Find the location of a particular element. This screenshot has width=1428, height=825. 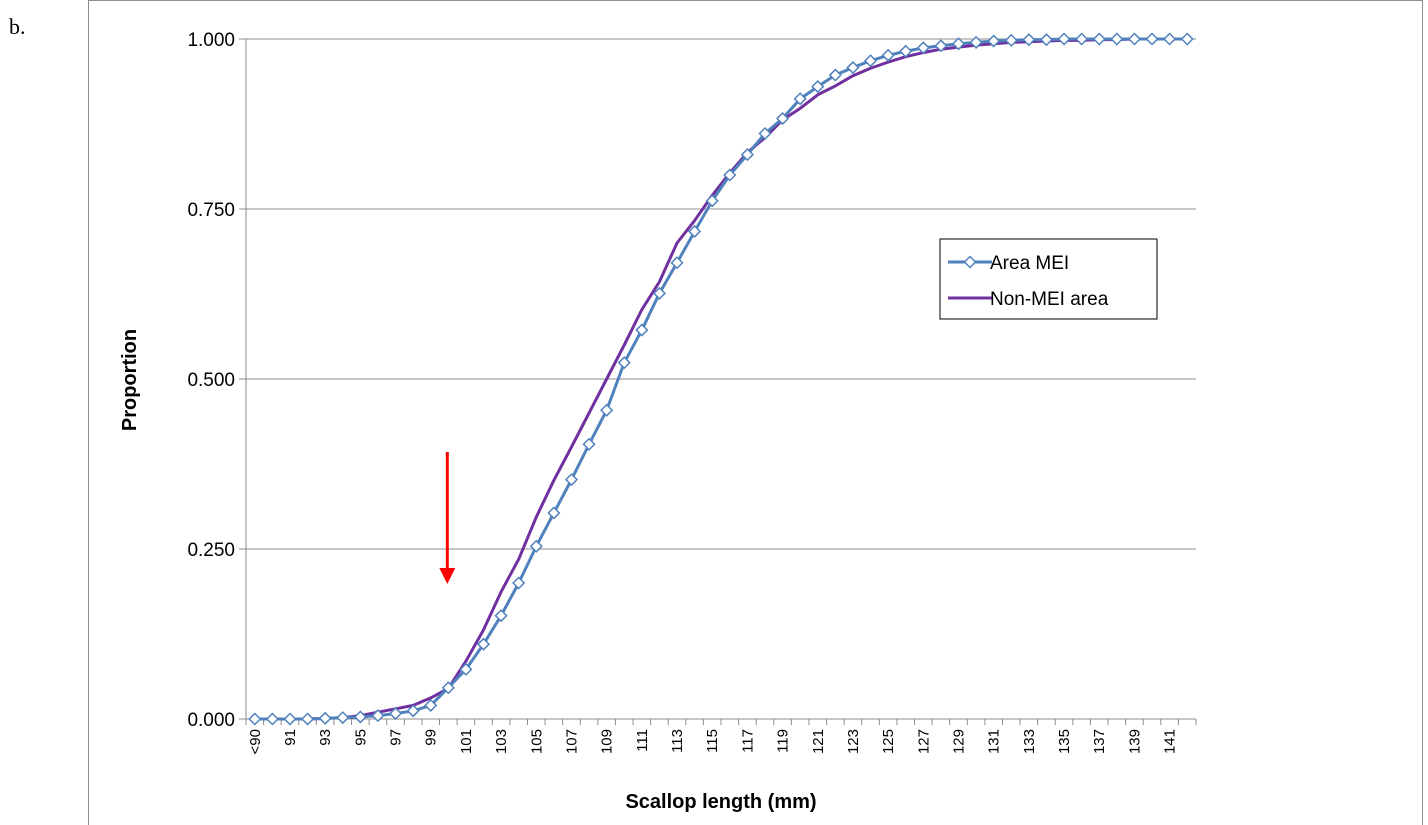

x-tick-label: 123 is located at coordinates (853, 741).